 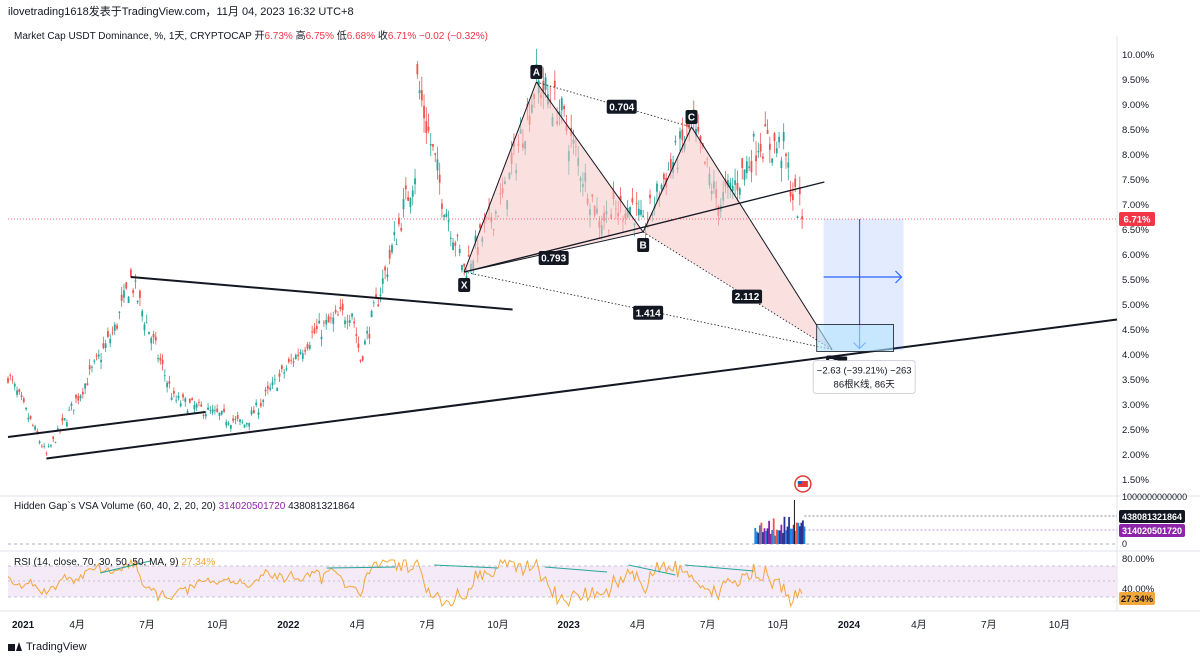 I want to click on ratio-label: 0.793, so click(x=553, y=259).